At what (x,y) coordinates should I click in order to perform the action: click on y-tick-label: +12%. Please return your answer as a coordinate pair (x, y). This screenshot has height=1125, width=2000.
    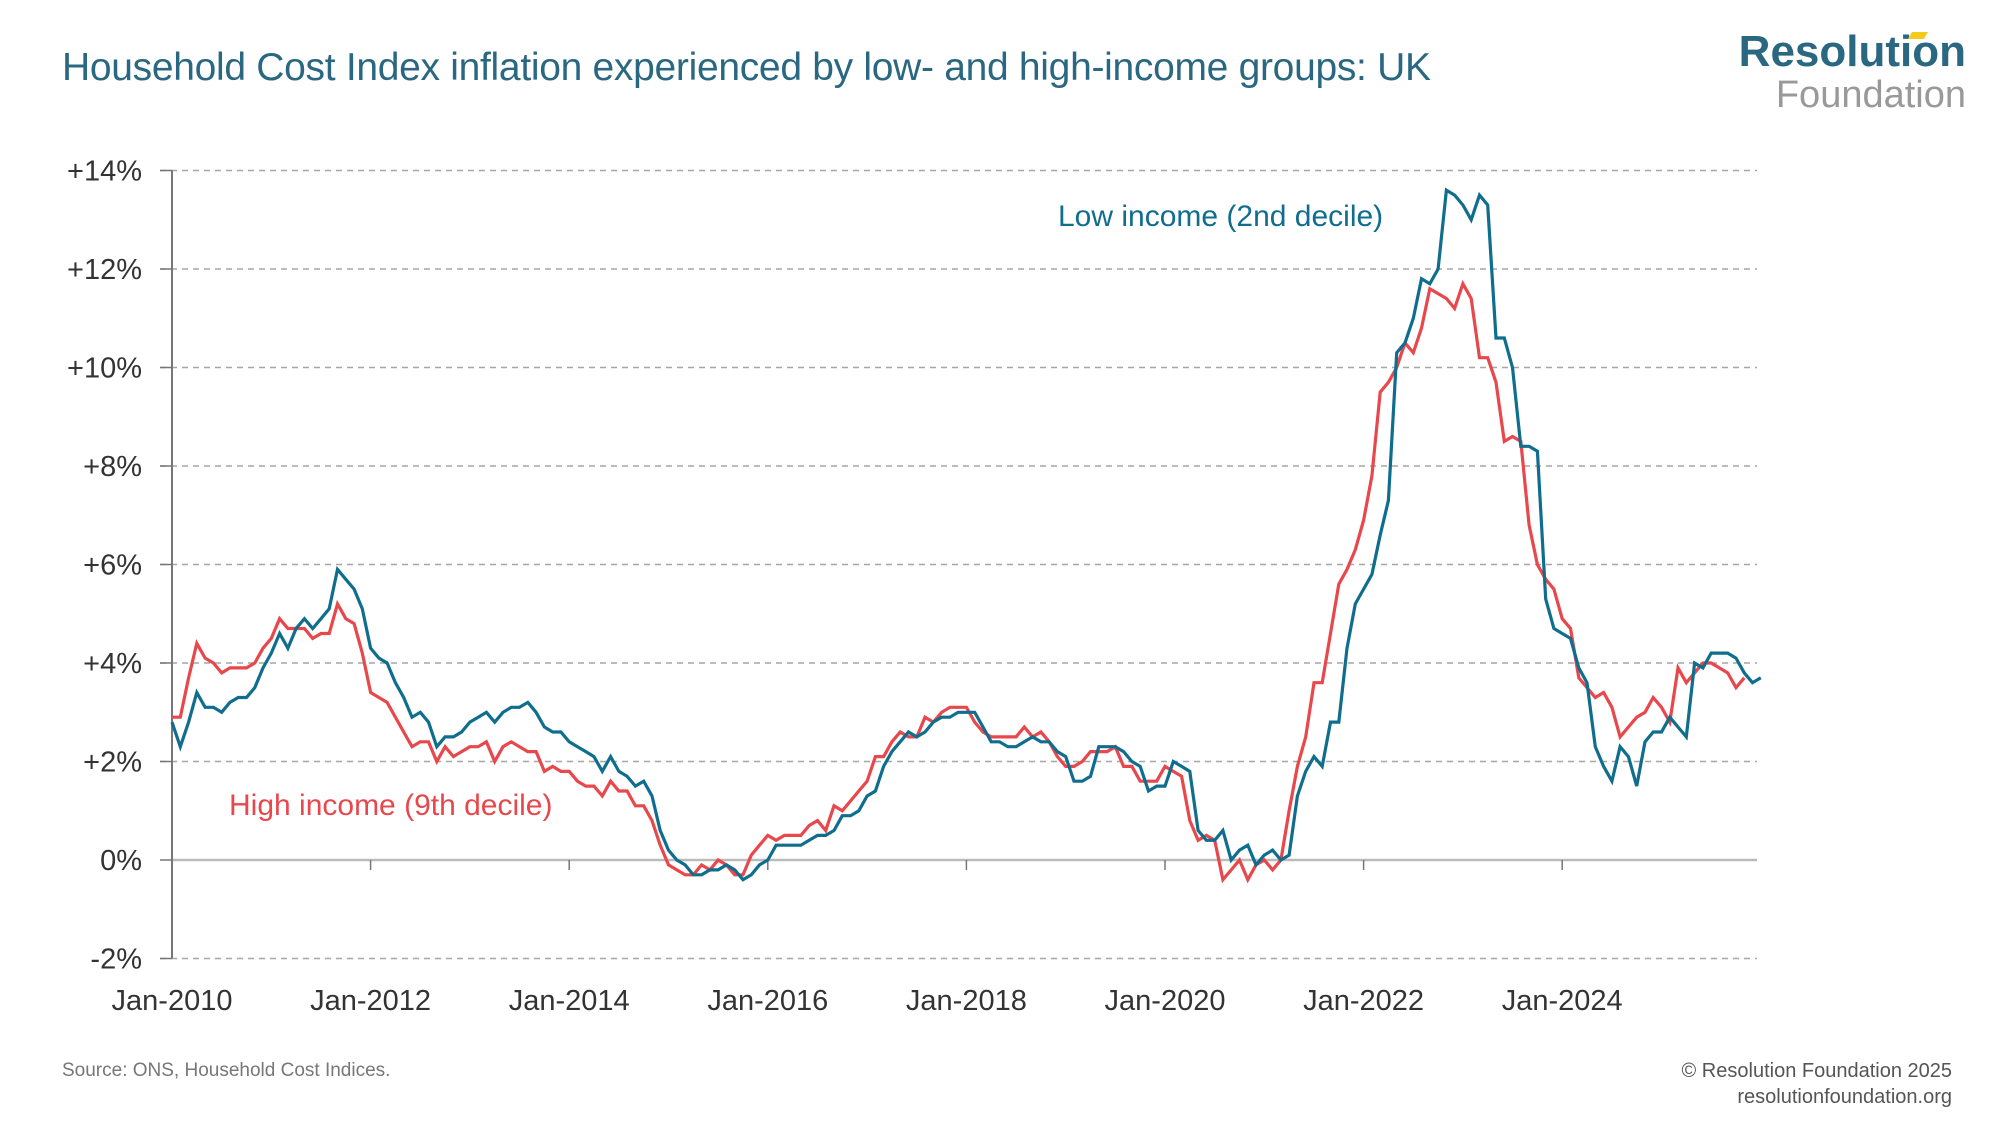
    Looking at the image, I should click on (104, 270).